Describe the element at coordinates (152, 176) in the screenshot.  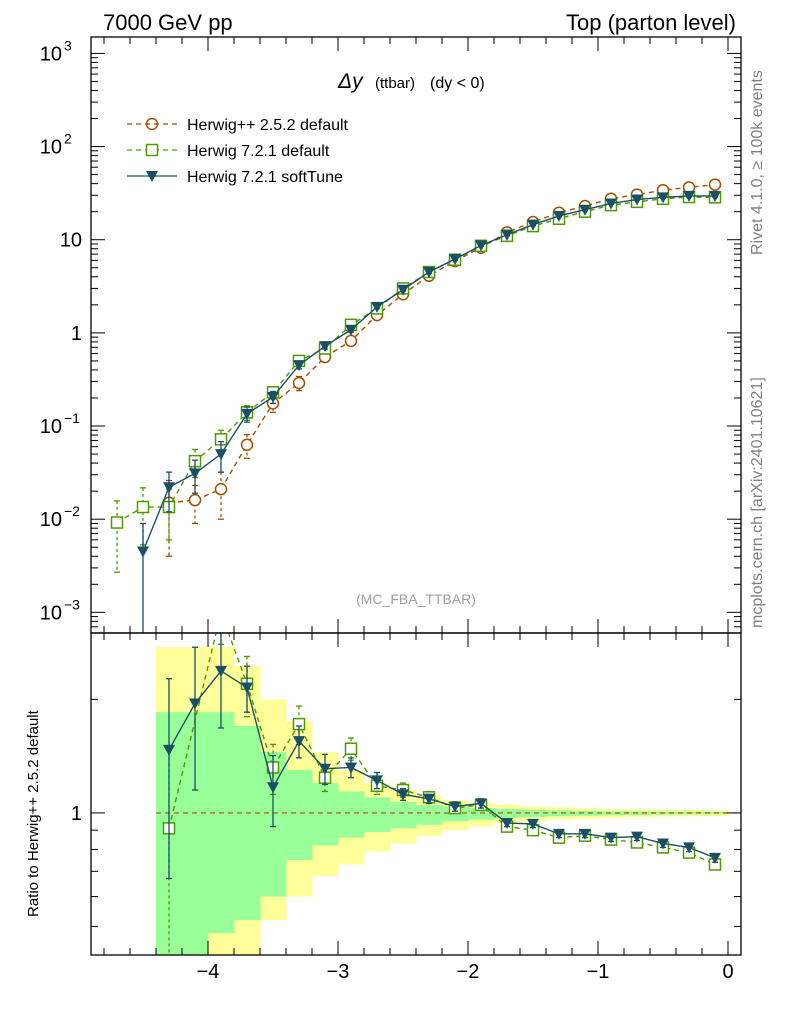
I see `legend-marker-triangle` at that location.